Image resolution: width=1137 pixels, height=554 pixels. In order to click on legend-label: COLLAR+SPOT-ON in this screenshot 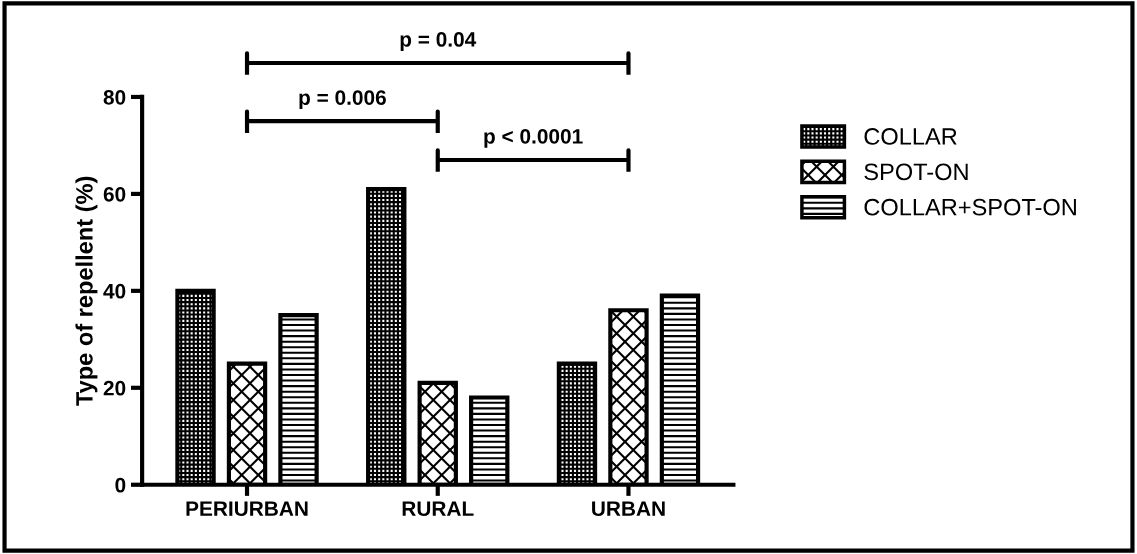, I will do `click(970, 207)`.